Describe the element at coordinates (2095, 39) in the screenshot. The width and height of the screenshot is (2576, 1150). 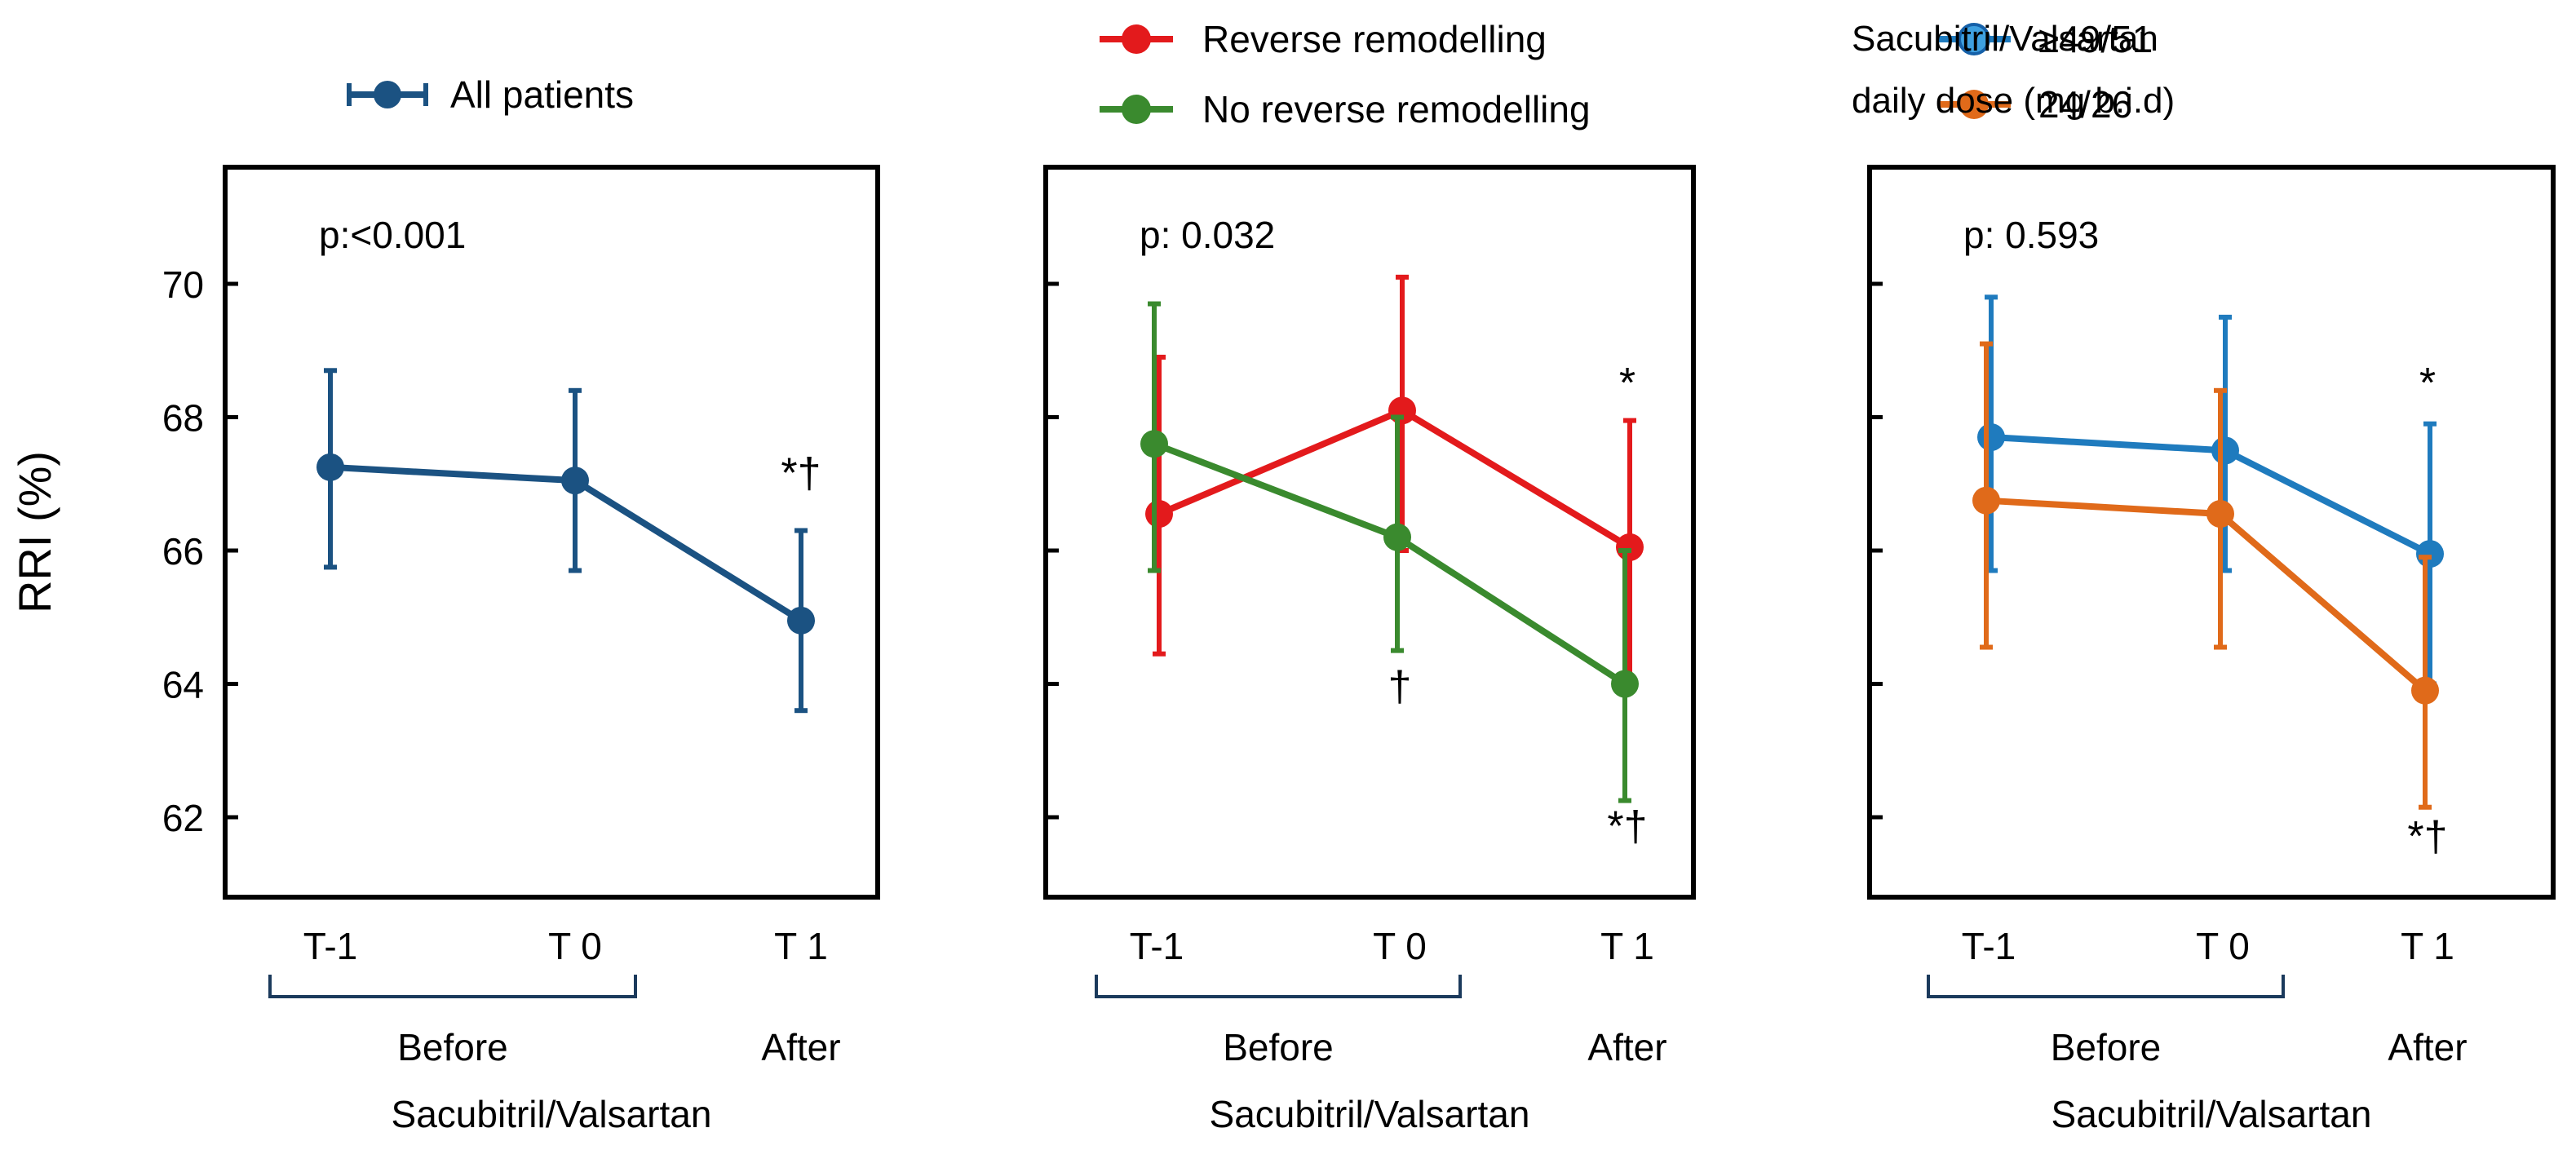
I see `legend-label: ≥49/51` at that location.